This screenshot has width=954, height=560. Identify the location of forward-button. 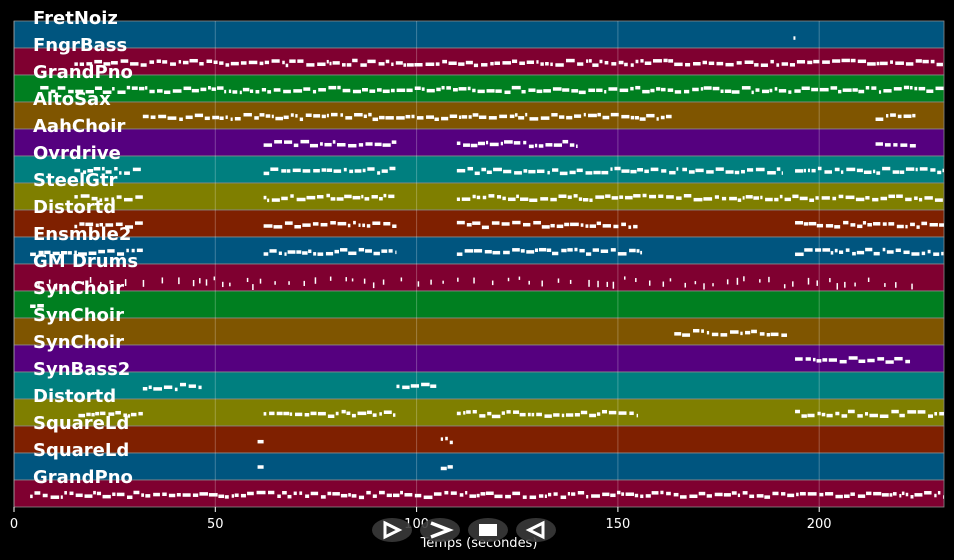
(440, 530).